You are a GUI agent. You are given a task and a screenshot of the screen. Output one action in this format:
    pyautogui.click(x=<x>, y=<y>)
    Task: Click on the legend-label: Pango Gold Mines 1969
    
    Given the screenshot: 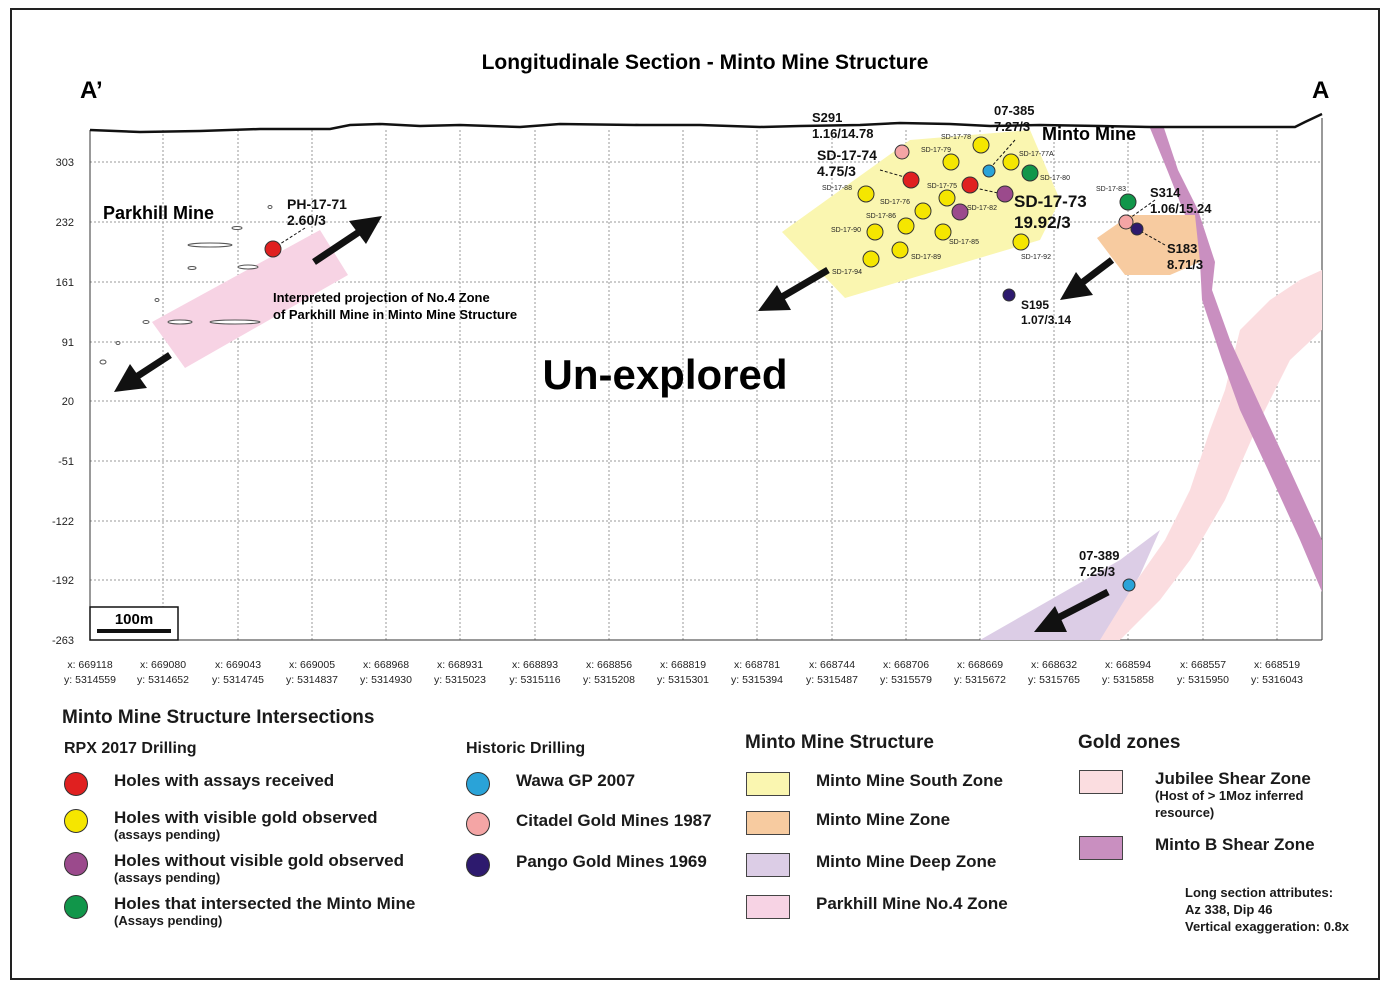 What is the action you would take?
    pyautogui.click(x=611, y=861)
    